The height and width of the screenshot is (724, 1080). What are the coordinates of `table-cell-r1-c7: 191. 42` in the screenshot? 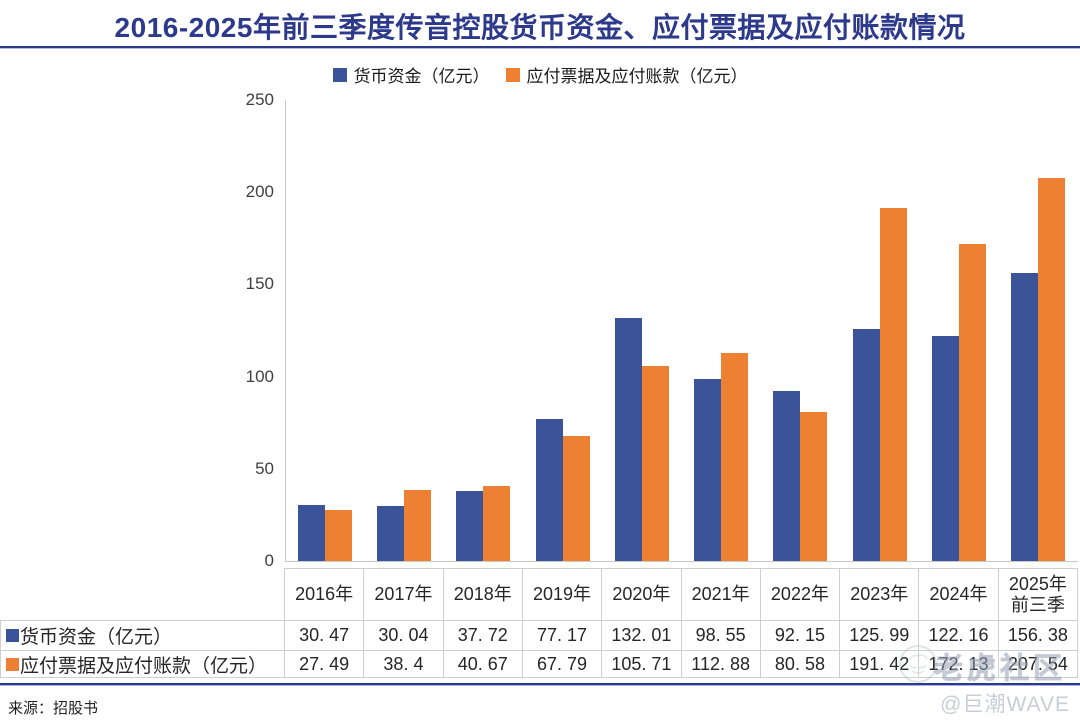 It's located at (880, 664).